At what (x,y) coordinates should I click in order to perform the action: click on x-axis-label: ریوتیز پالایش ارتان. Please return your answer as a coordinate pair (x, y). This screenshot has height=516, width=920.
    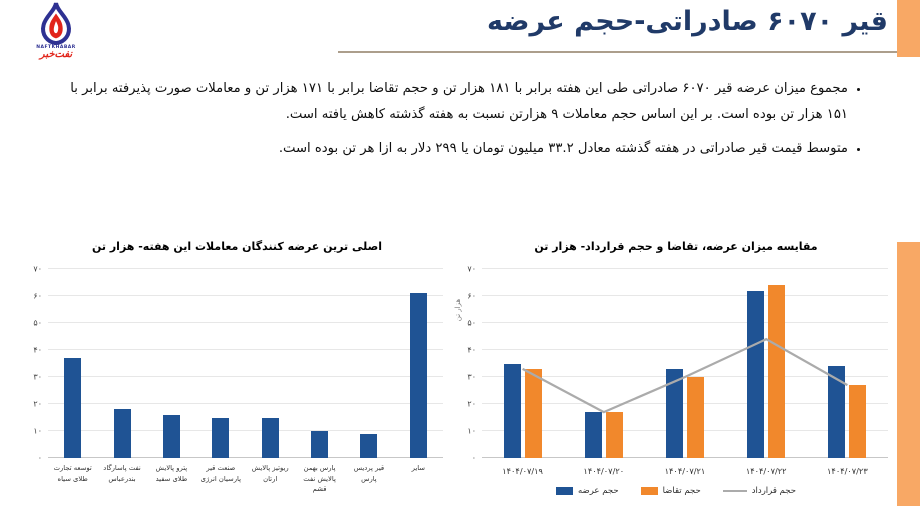
    Looking at the image, I should click on (270, 473).